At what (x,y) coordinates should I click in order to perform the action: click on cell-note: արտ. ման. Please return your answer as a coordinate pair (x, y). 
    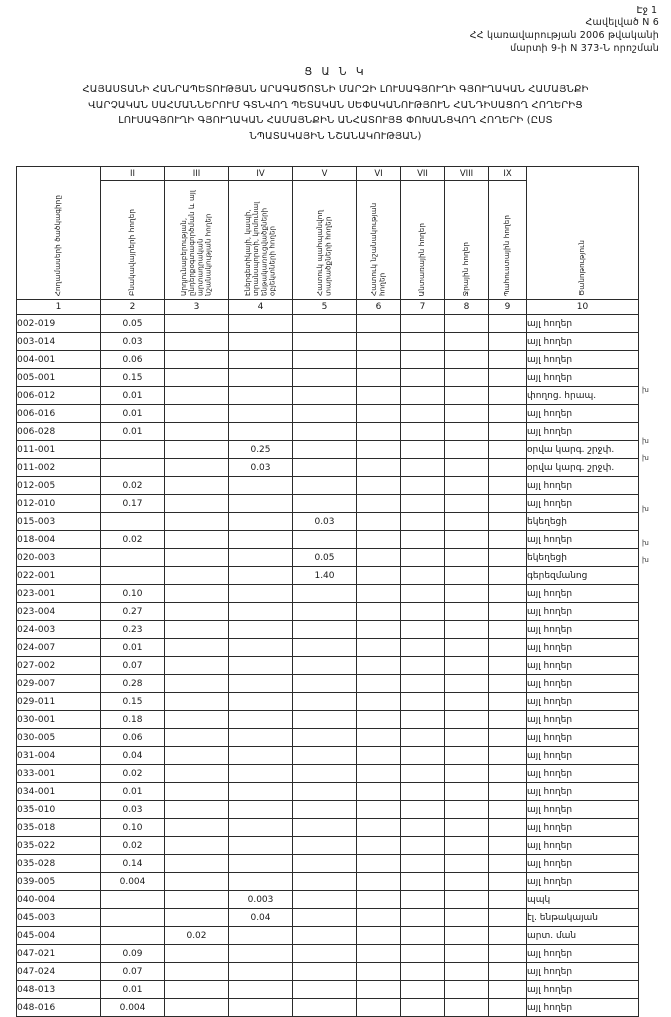
    Looking at the image, I should click on (582, 935).